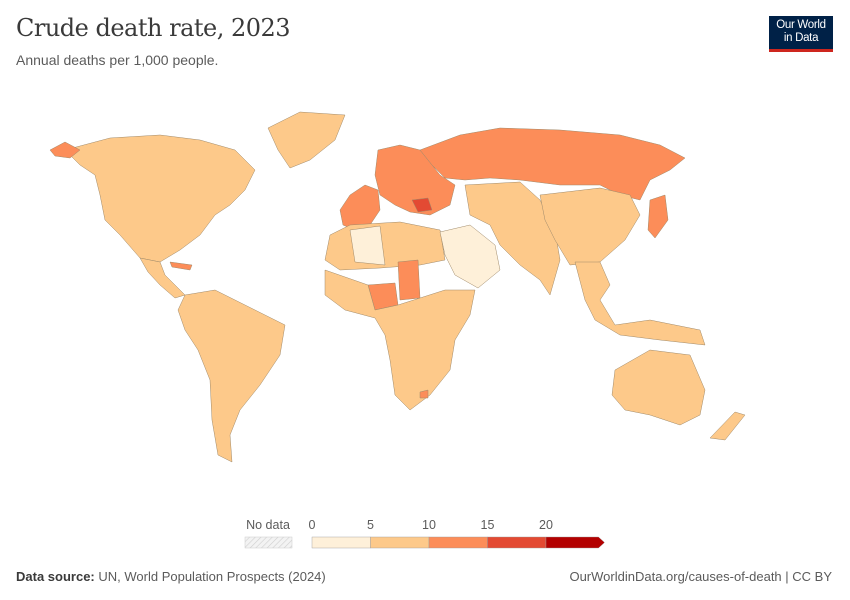 The image size is (850, 600). What do you see at coordinates (268, 542) in the screenshot?
I see `legend-no-data-swatch` at bounding box center [268, 542].